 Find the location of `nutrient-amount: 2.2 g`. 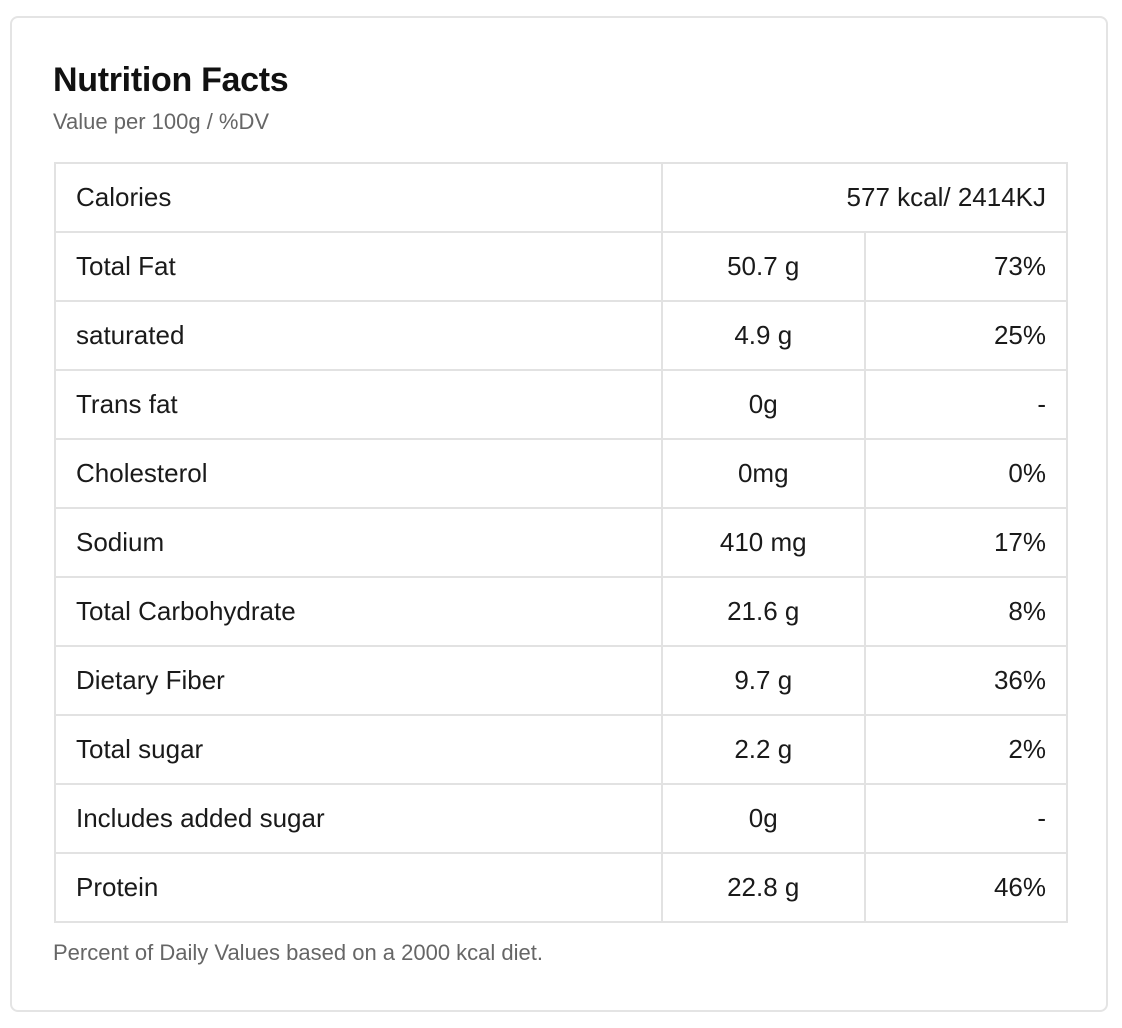

nutrient-amount: 2.2 g is located at coordinates (763, 749).